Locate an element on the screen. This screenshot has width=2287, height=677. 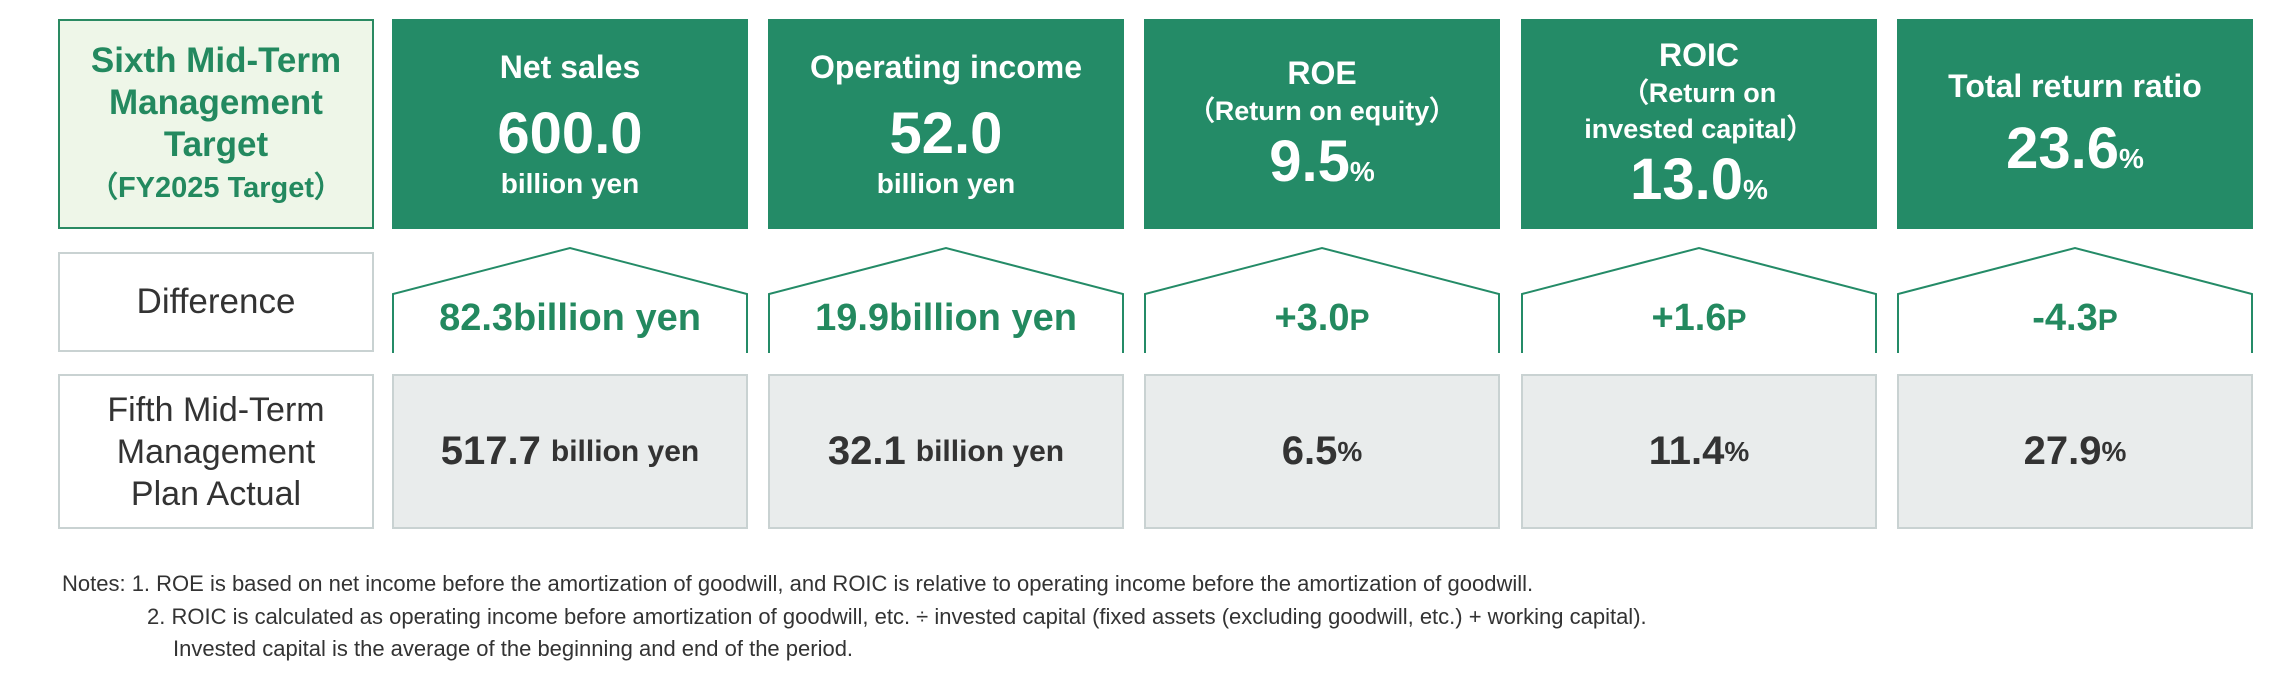
target-roic: ROIC （Return on invested capital） 13.0% is located at coordinates (1699, 124).